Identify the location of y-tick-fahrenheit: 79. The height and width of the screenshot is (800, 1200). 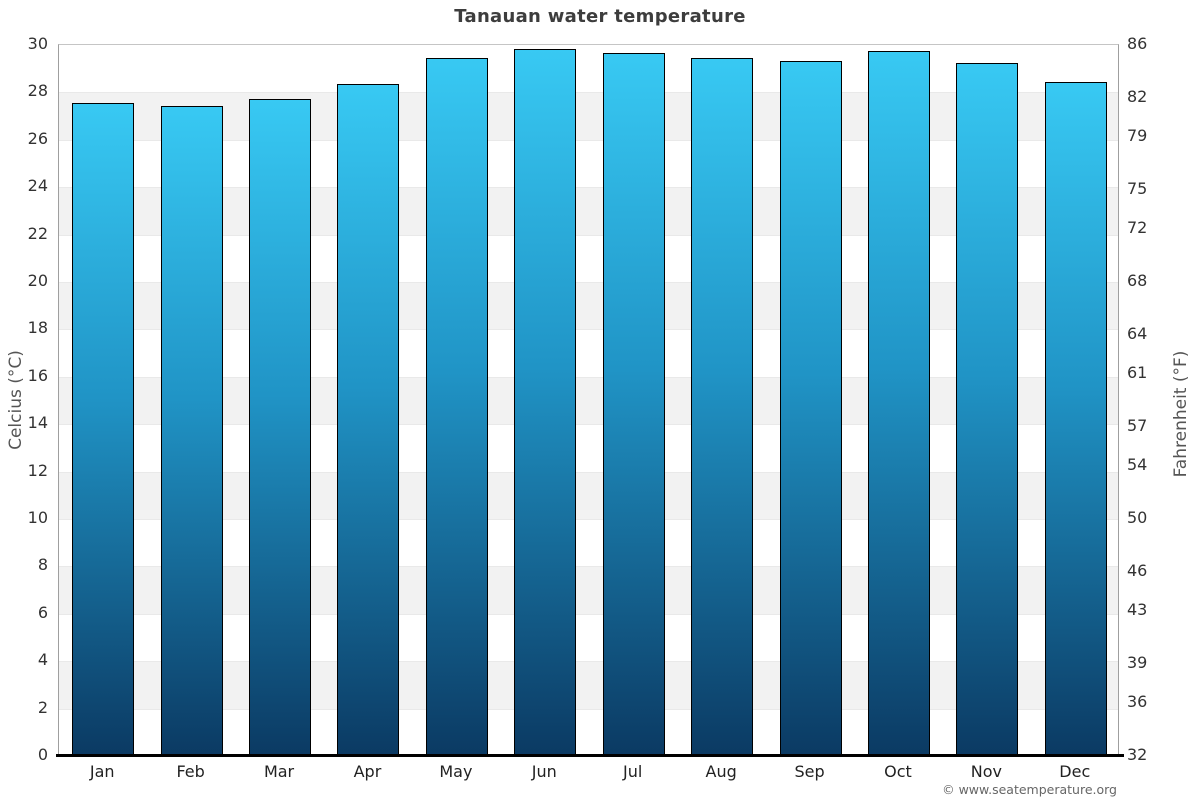
(1137, 136).